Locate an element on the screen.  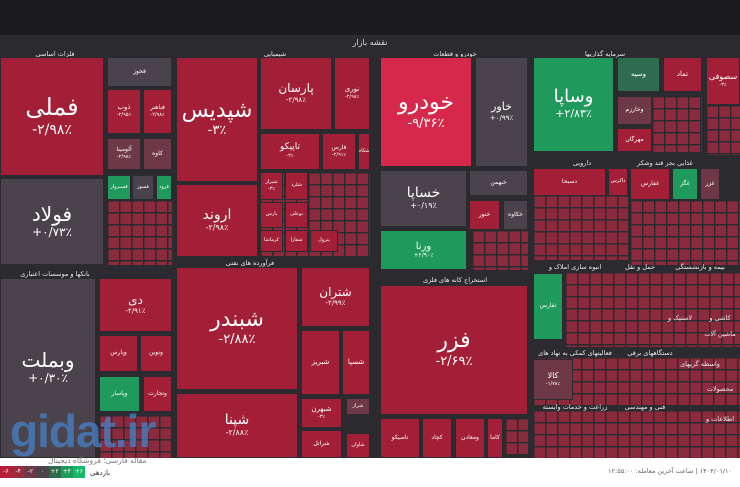
stock-symbol: بوعلی is located at coordinates (296, 214).